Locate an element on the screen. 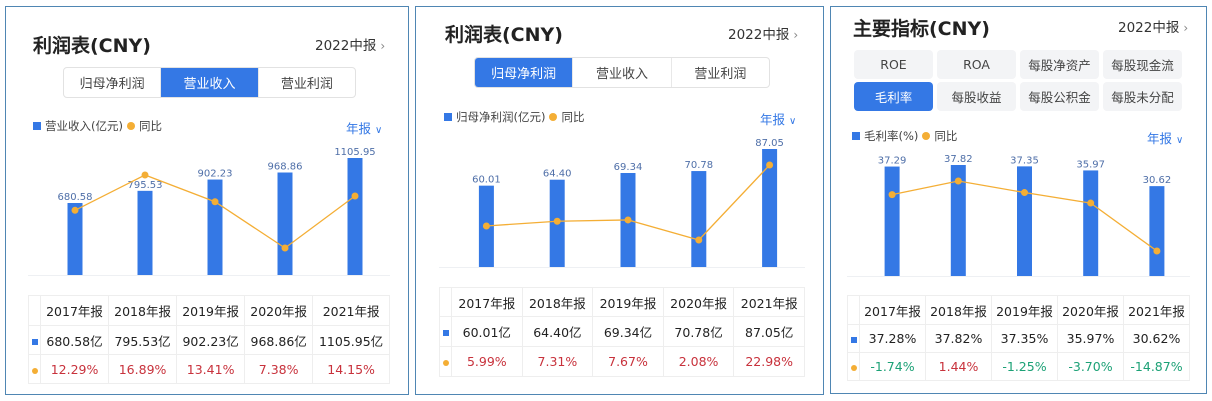 This screenshot has width=1212, height=401. year-header: 2018年报 is located at coordinates (143, 310).